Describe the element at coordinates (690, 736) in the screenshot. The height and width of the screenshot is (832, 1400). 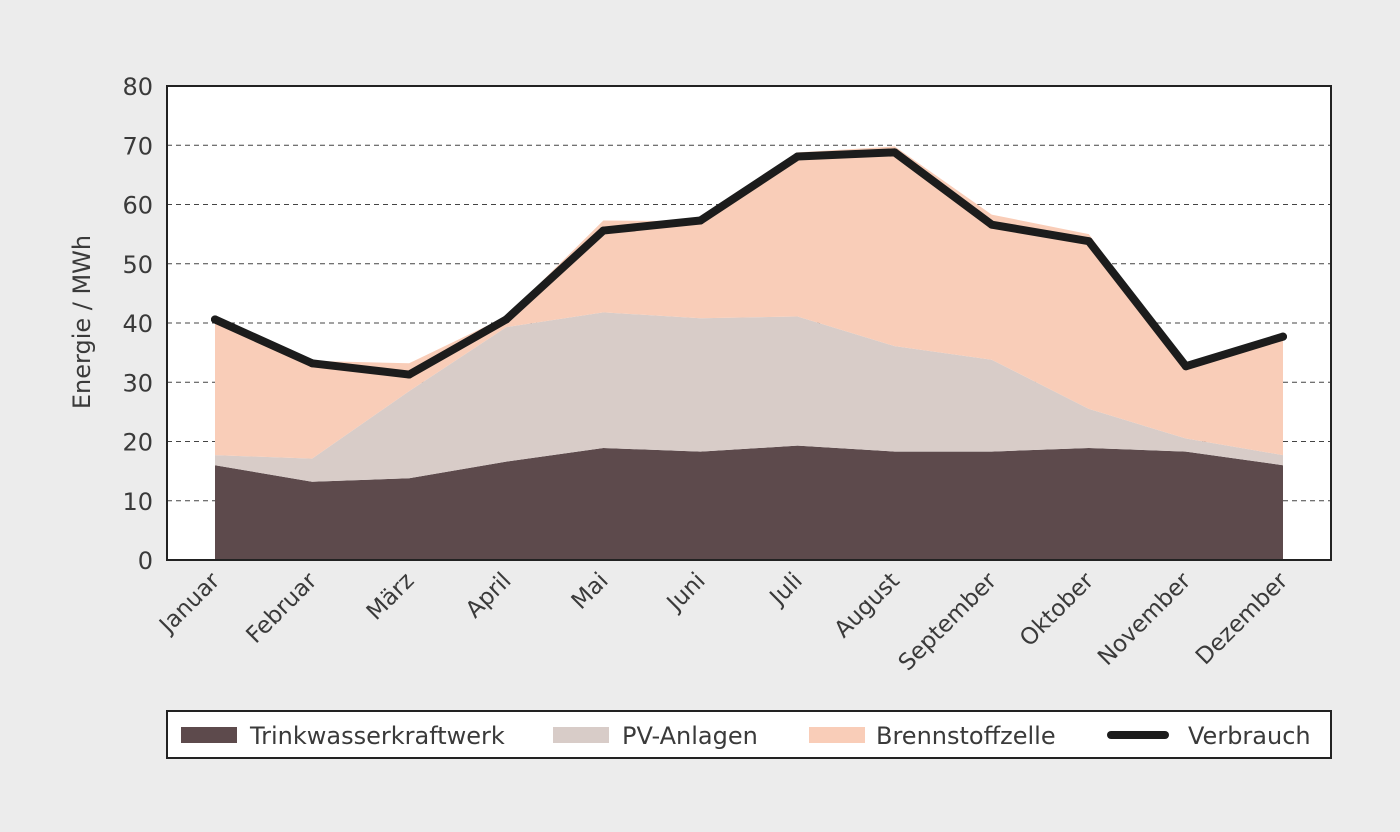
I see `legend-label: PV-Anlagen` at that location.